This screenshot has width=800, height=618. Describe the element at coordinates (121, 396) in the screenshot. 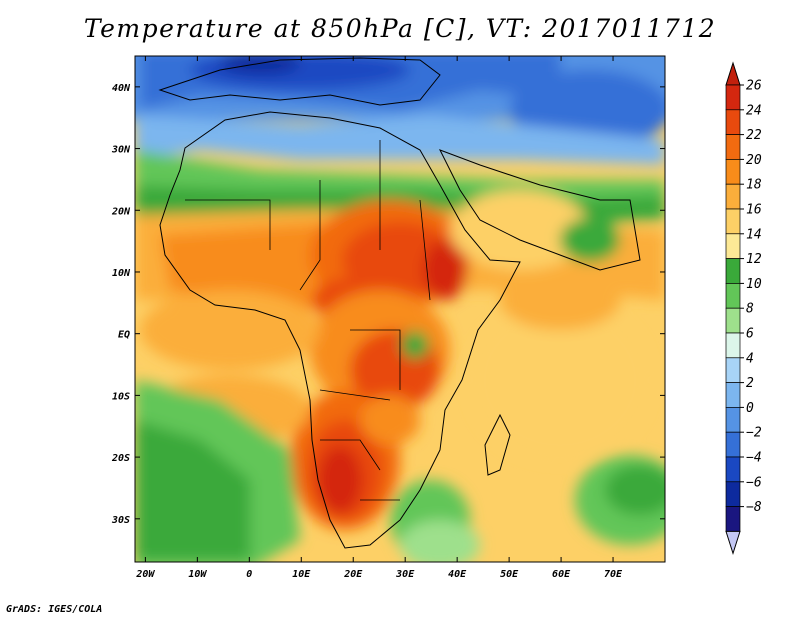

I see `lat-tick-label: 10S` at that location.